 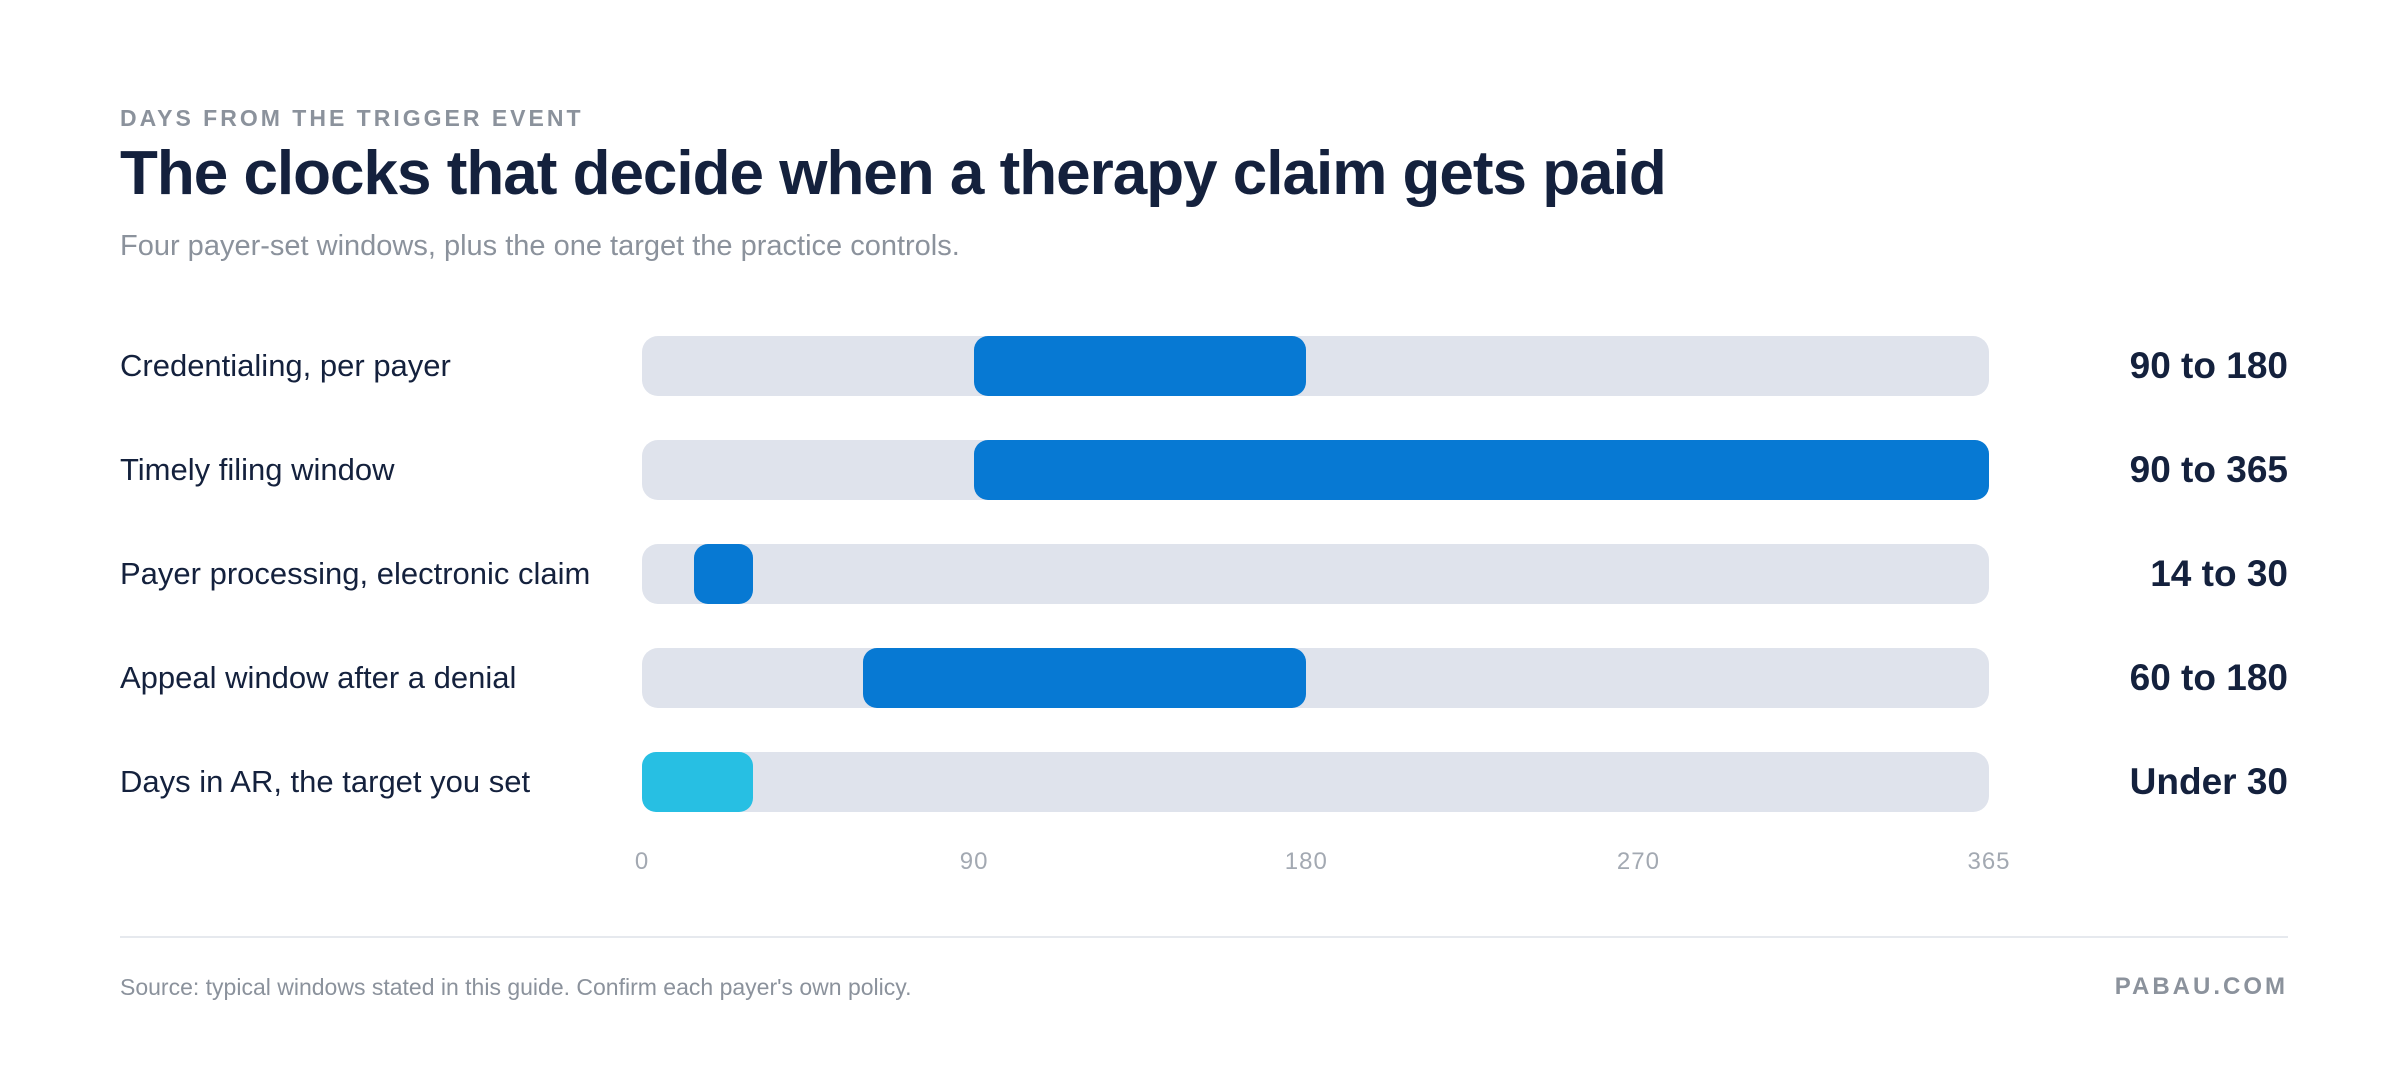 What do you see at coordinates (1306, 861) in the screenshot?
I see `x-tick-label: 180` at bounding box center [1306, 861].